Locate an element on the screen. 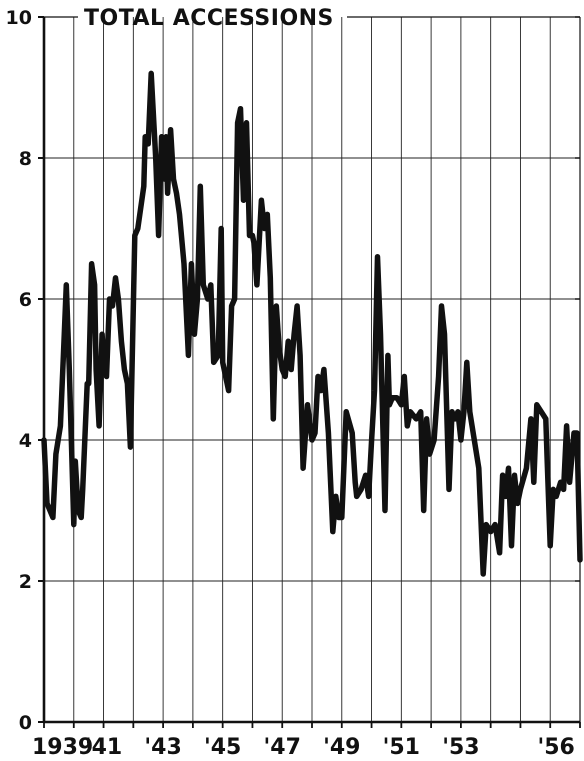  y-tick-label: 2 is located at coordinates (25, 582).